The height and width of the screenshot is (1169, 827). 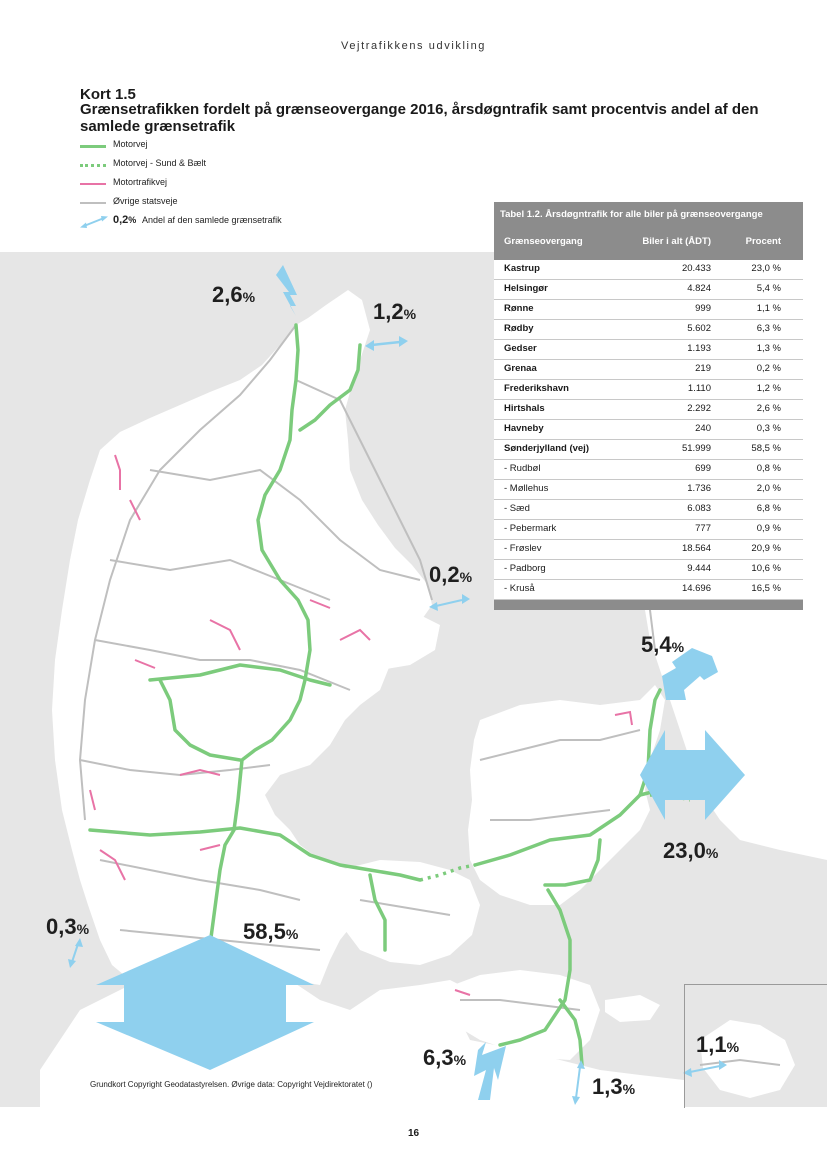 I want to click on frederikshavn-arrow-icon, so click(x=386, y=343).